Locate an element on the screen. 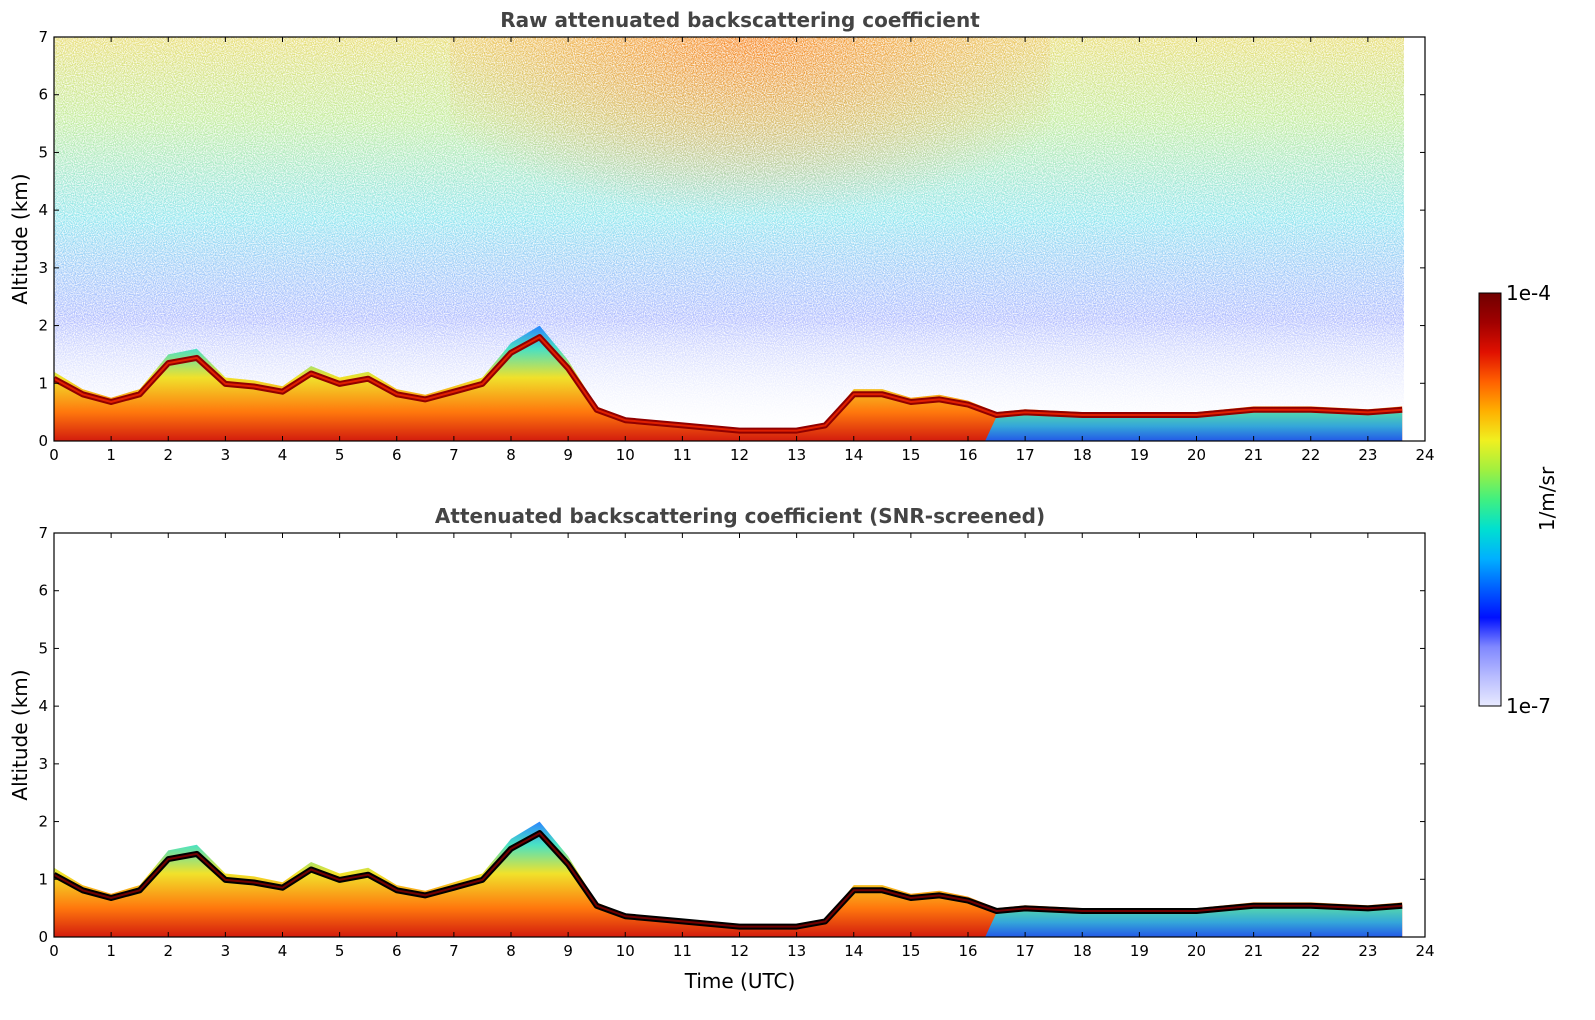  xlabel: Time (UTC) is located at coordinates (740, 981).